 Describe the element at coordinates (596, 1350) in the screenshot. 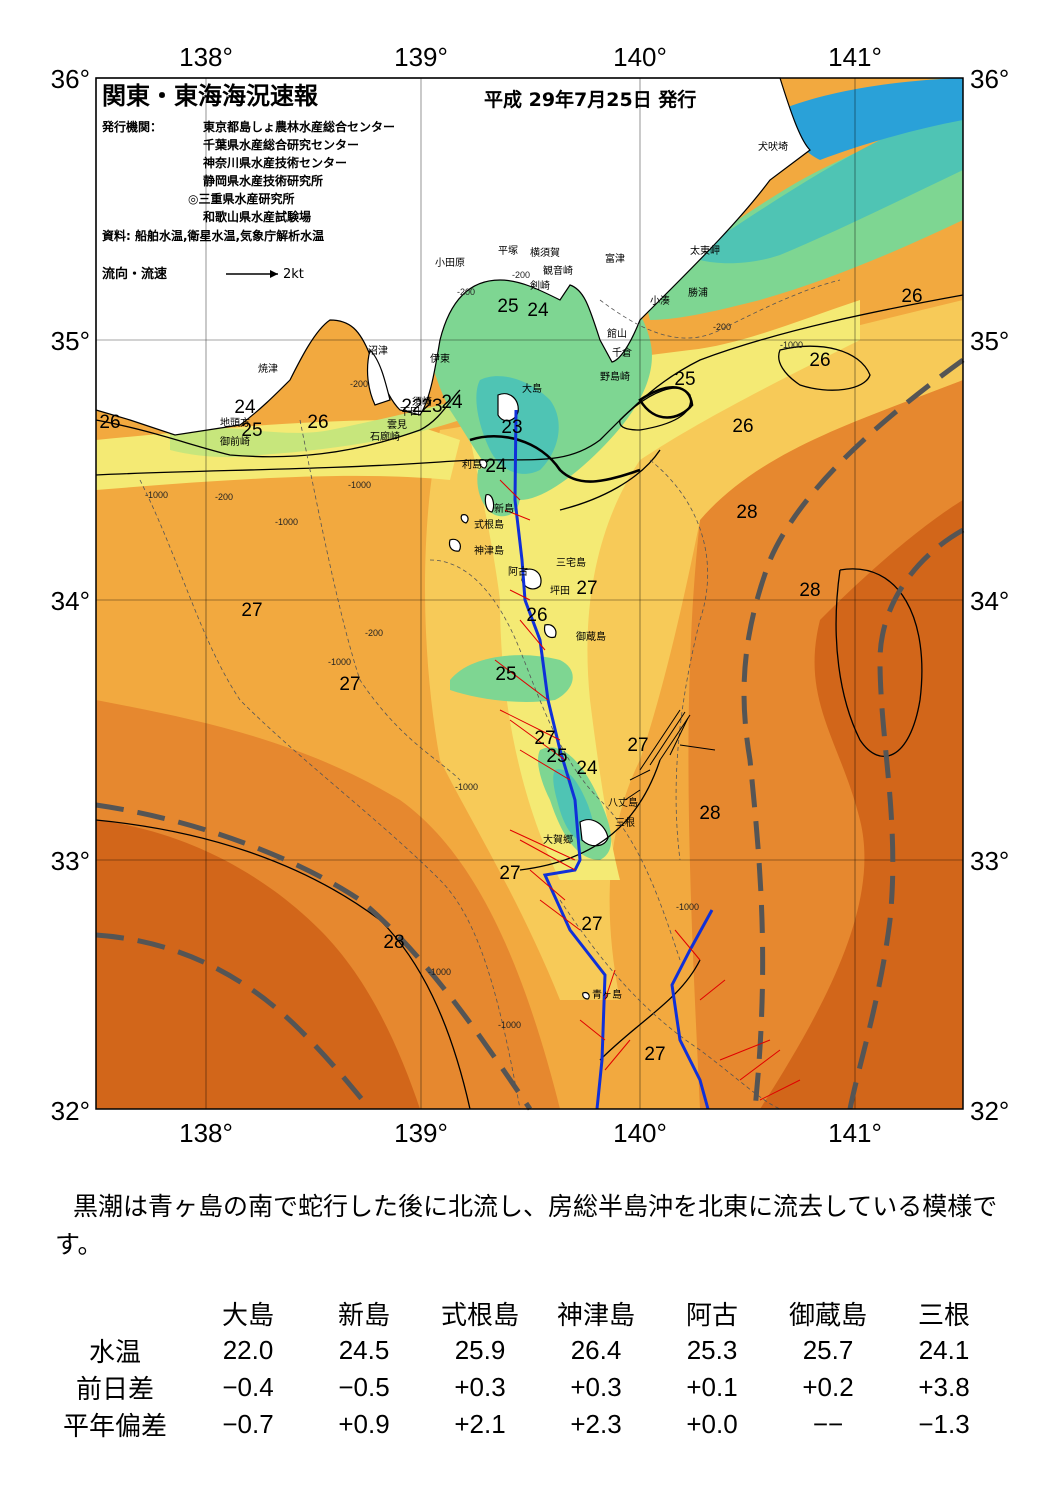

I see `stats-cell: 26.4` at that location.